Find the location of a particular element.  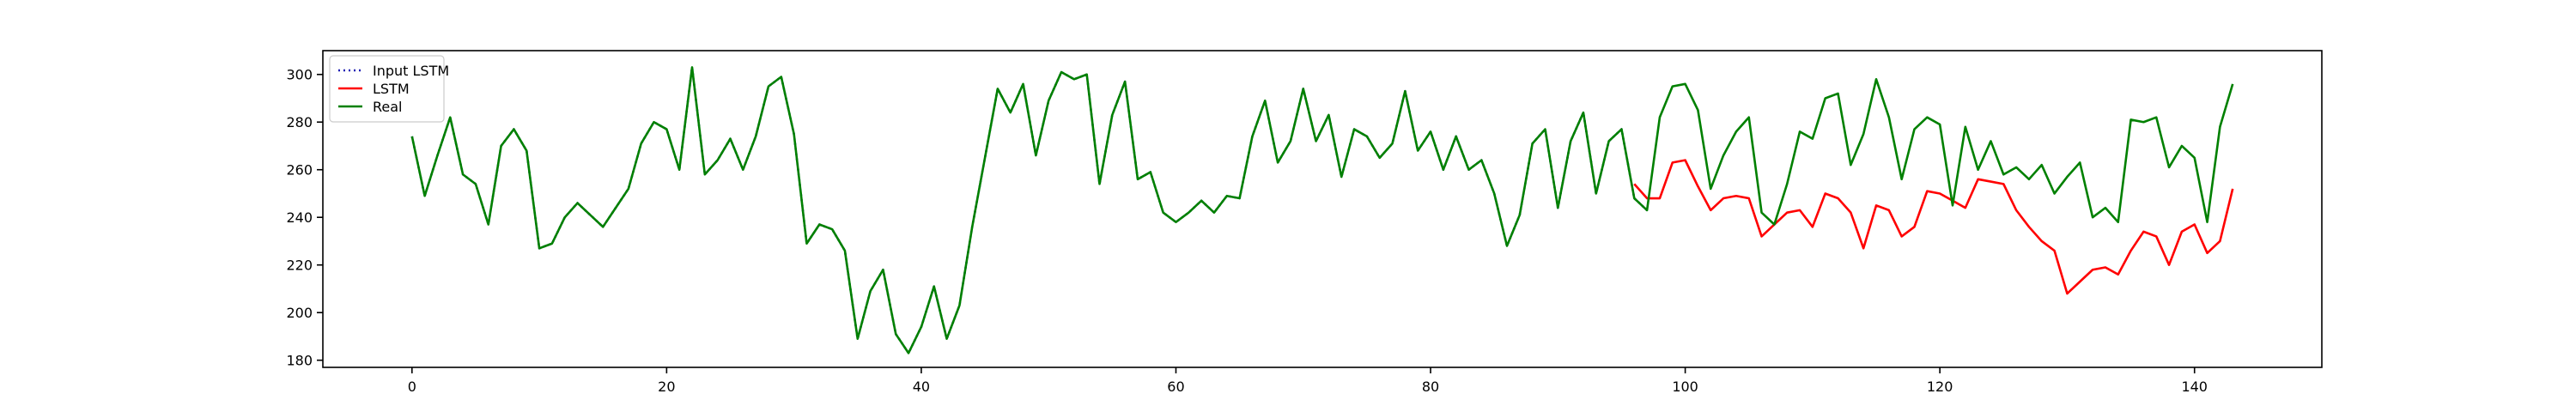

x-tick-label: 40 is located at coordinates (921, 387).